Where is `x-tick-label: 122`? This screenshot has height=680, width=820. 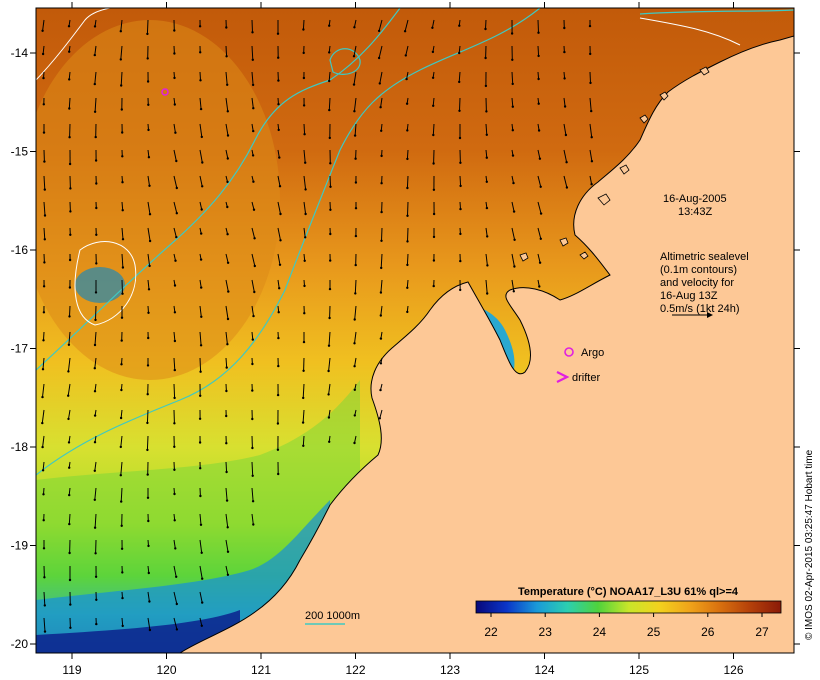
x-tick-label: 122 is located at coordinates (355, 670).